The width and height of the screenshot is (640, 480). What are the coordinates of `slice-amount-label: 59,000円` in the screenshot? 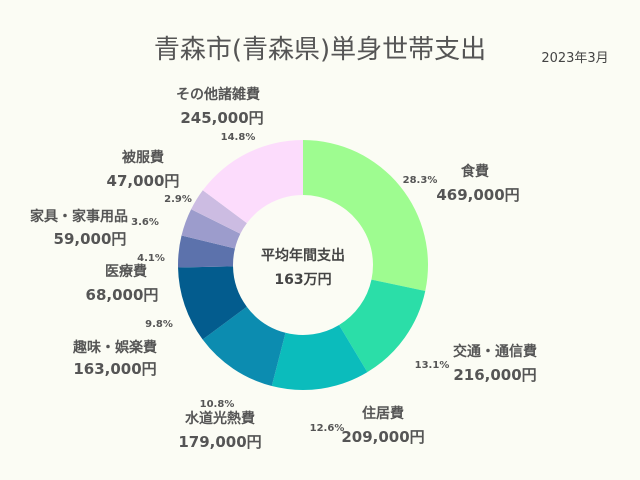 It's located at (90, 239).